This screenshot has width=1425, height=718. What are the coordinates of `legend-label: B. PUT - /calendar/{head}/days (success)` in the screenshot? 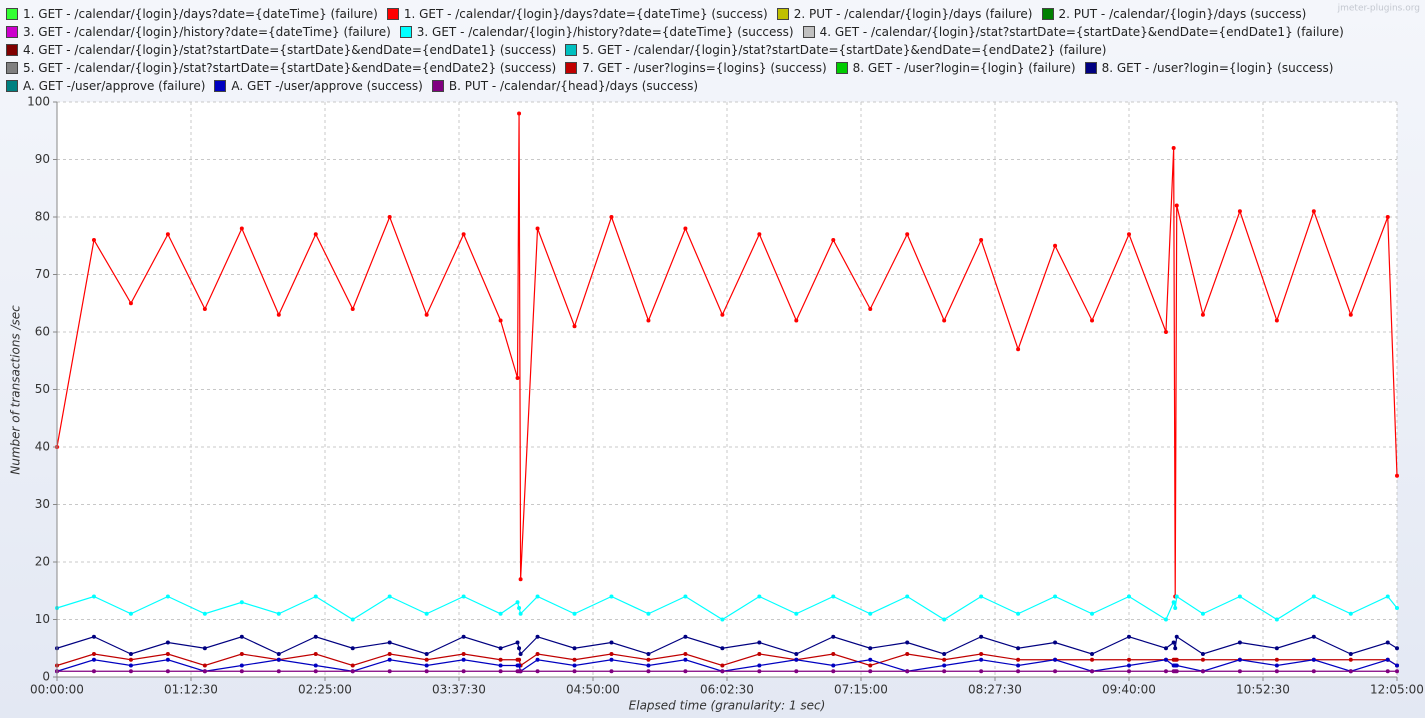 It's located at (573, 86).